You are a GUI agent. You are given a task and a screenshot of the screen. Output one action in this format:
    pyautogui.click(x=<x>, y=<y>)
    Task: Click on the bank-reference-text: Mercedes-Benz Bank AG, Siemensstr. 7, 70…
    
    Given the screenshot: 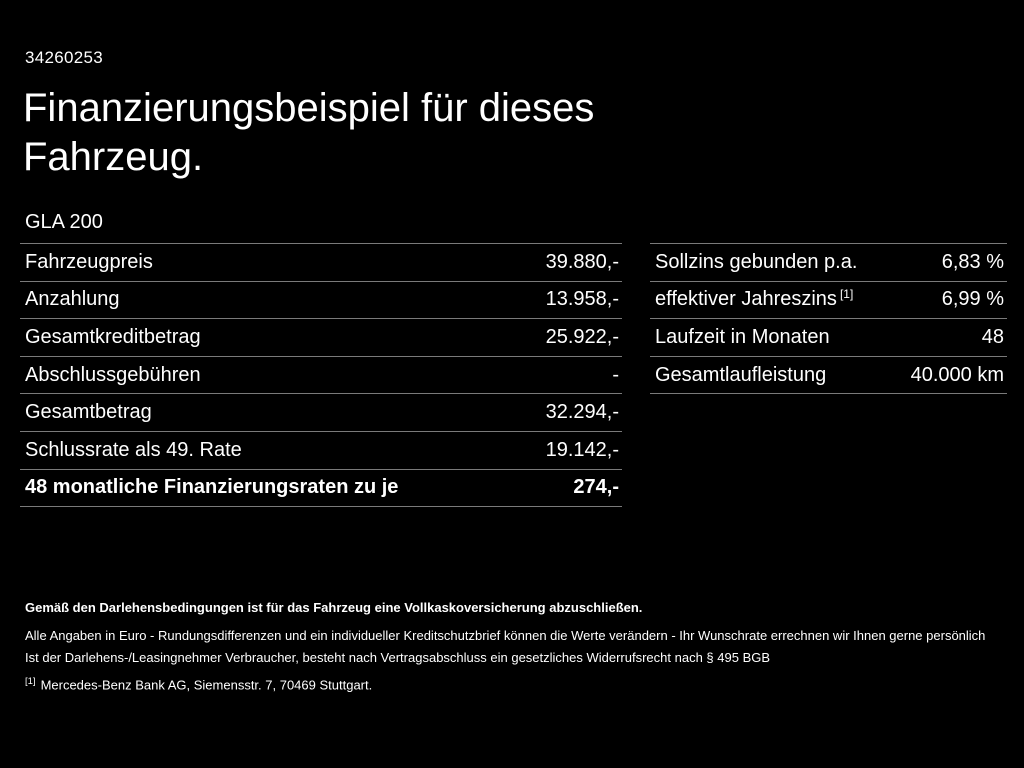 What is the action you would take?
    pyautogui.click(x=206, y=685)
    